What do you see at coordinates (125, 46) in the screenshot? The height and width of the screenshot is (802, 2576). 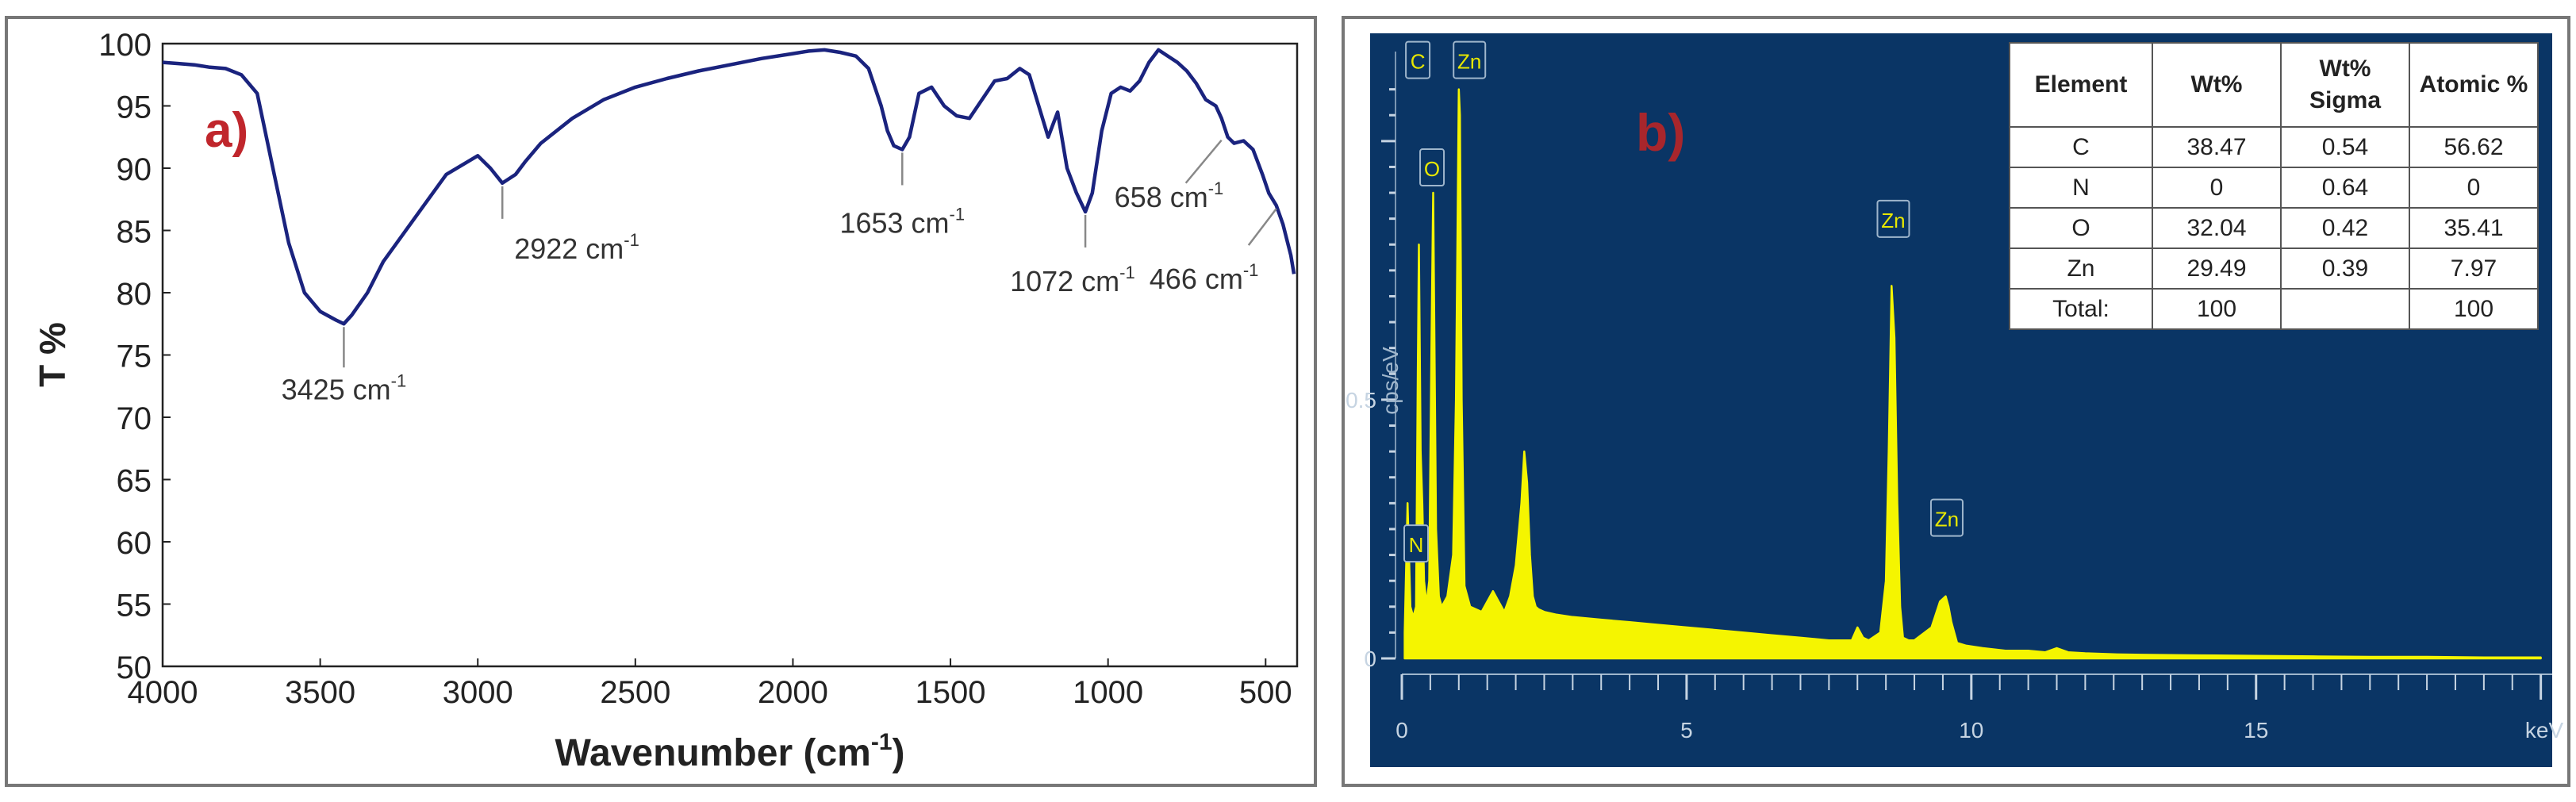 I see `ftir-y-tick-label: 100` at bounding box center [125, 46].